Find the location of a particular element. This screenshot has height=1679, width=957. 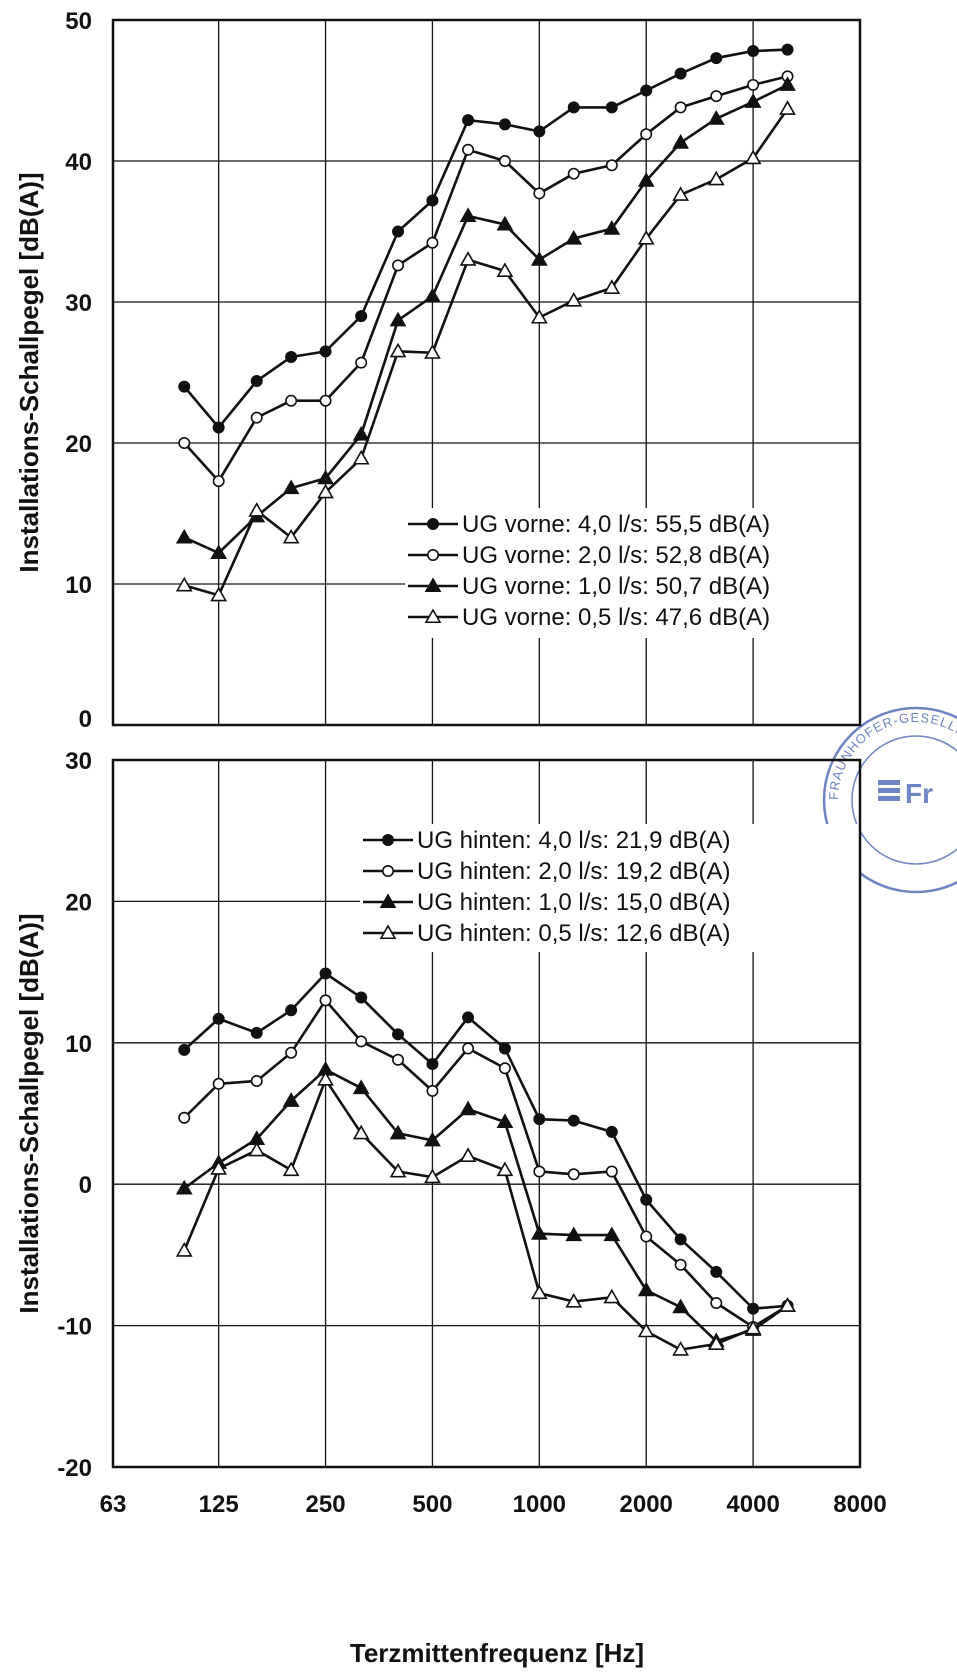

top-chart-legend-entry: UG vorne: 0,5 l/s: 47,6 dB(A) is located at coordinates (589, 617).